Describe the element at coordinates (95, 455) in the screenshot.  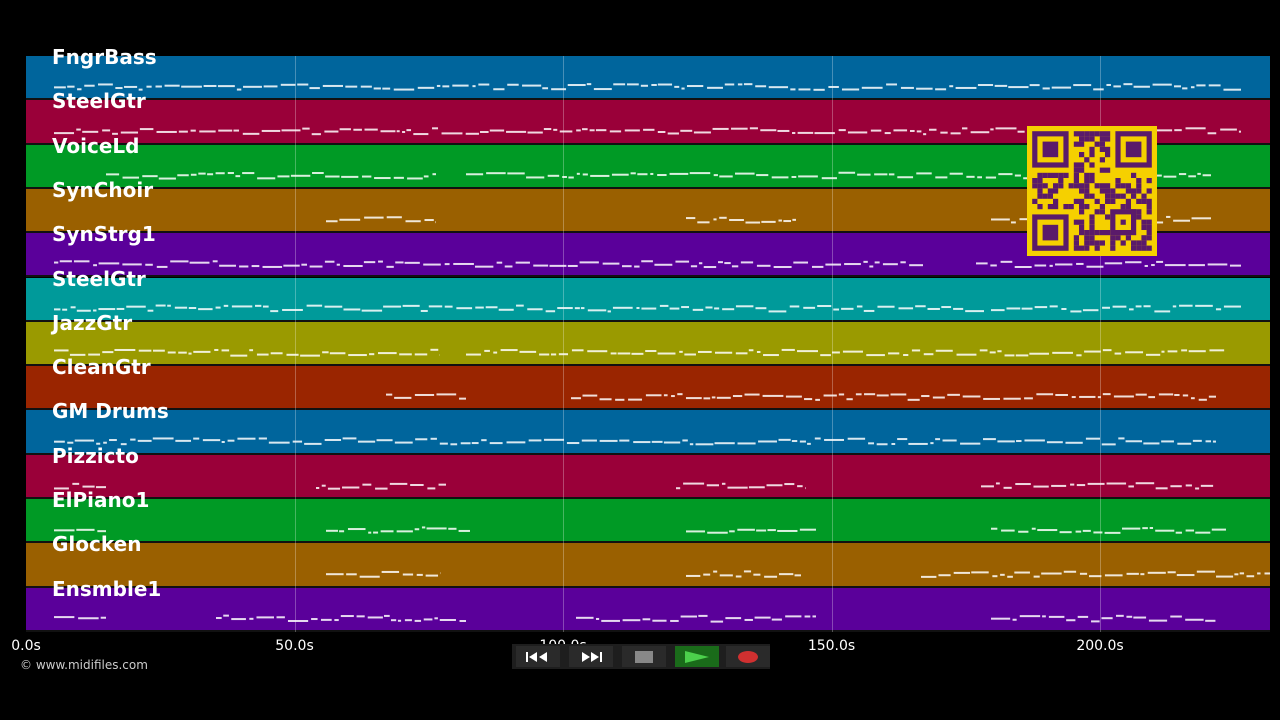
I see `track-label: Pizzicto` at that location.